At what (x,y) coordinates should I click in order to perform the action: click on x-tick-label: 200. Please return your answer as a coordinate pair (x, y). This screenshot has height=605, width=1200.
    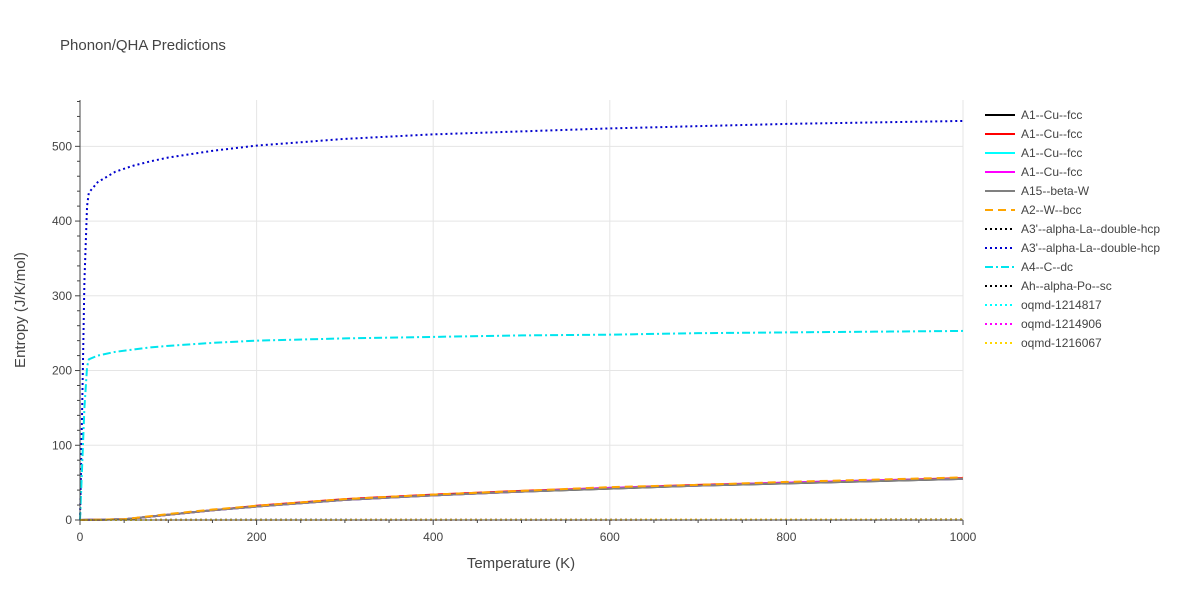
    Looking at the image, I should click on (257, 537).